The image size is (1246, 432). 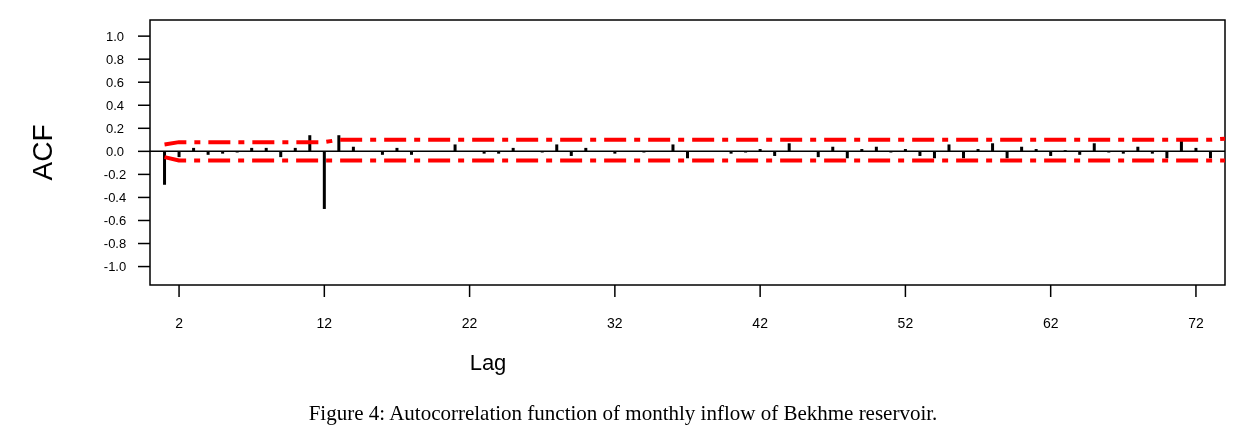 What do you see at coordinates (1050, 323) in the screenshot?
I see `x-tick-label: 62` at bounding box center [1050, 323].